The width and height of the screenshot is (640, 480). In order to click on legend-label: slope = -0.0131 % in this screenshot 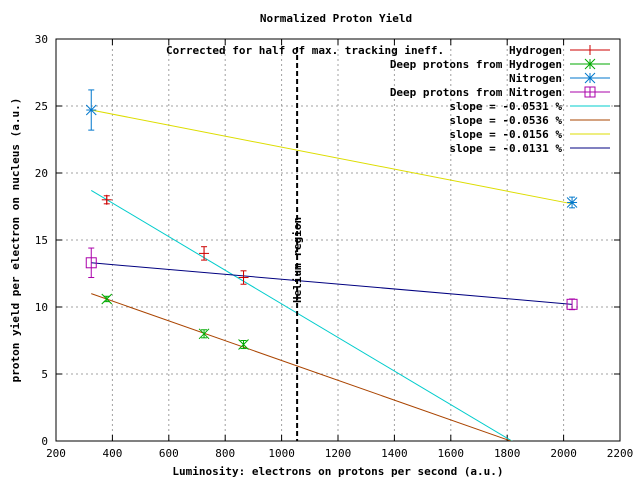, I will do `click(505, 148)`.